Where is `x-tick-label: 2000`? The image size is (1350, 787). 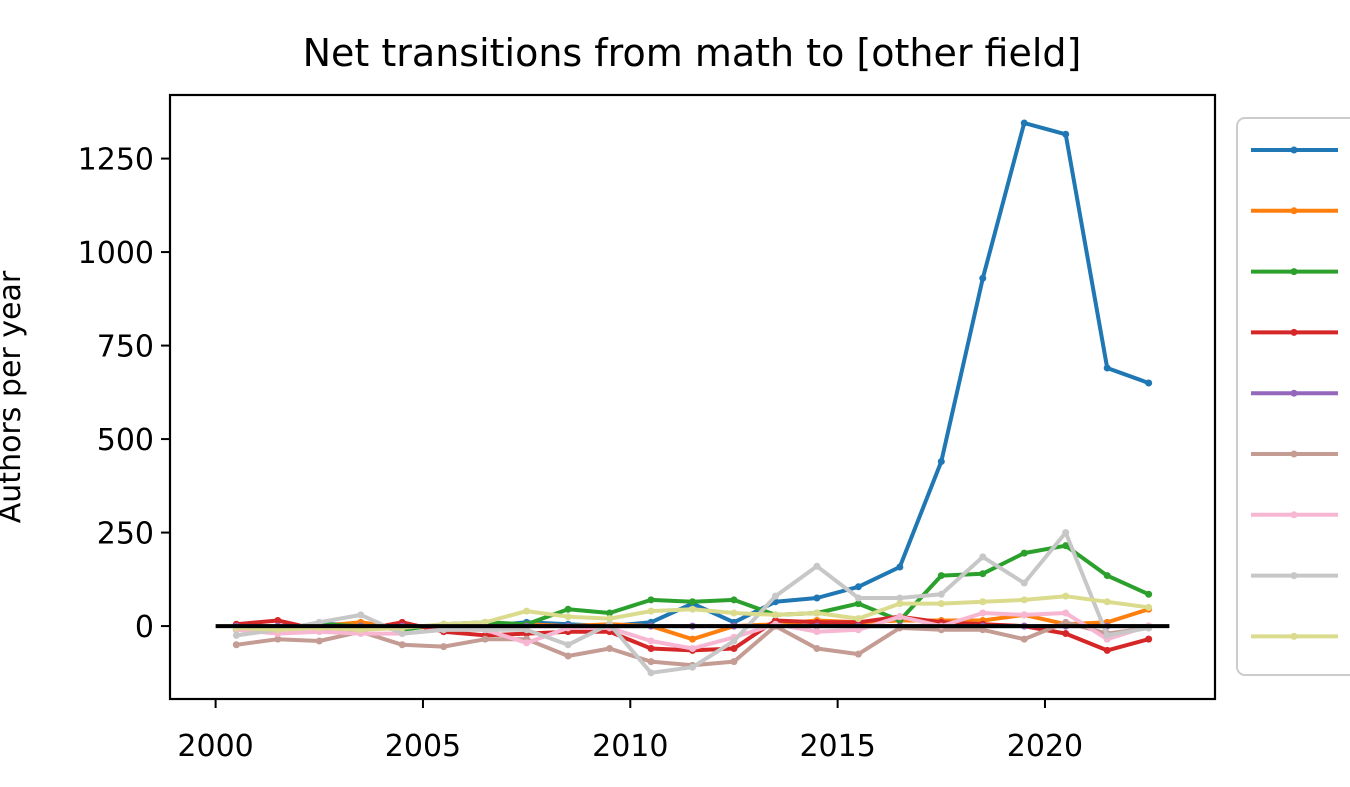 x-tick-label: 2000 is located at coordinates (215, 746).